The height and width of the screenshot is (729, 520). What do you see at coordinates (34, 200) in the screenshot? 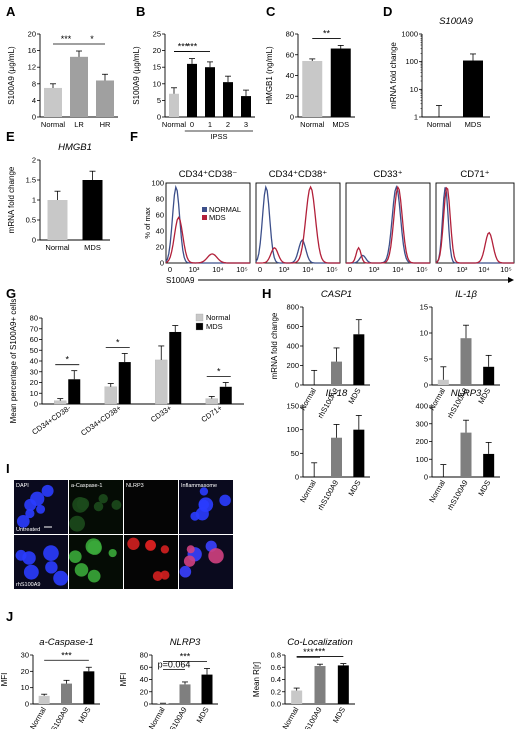
I see `y-tick-label: 1` at bounding box center [34, 200].